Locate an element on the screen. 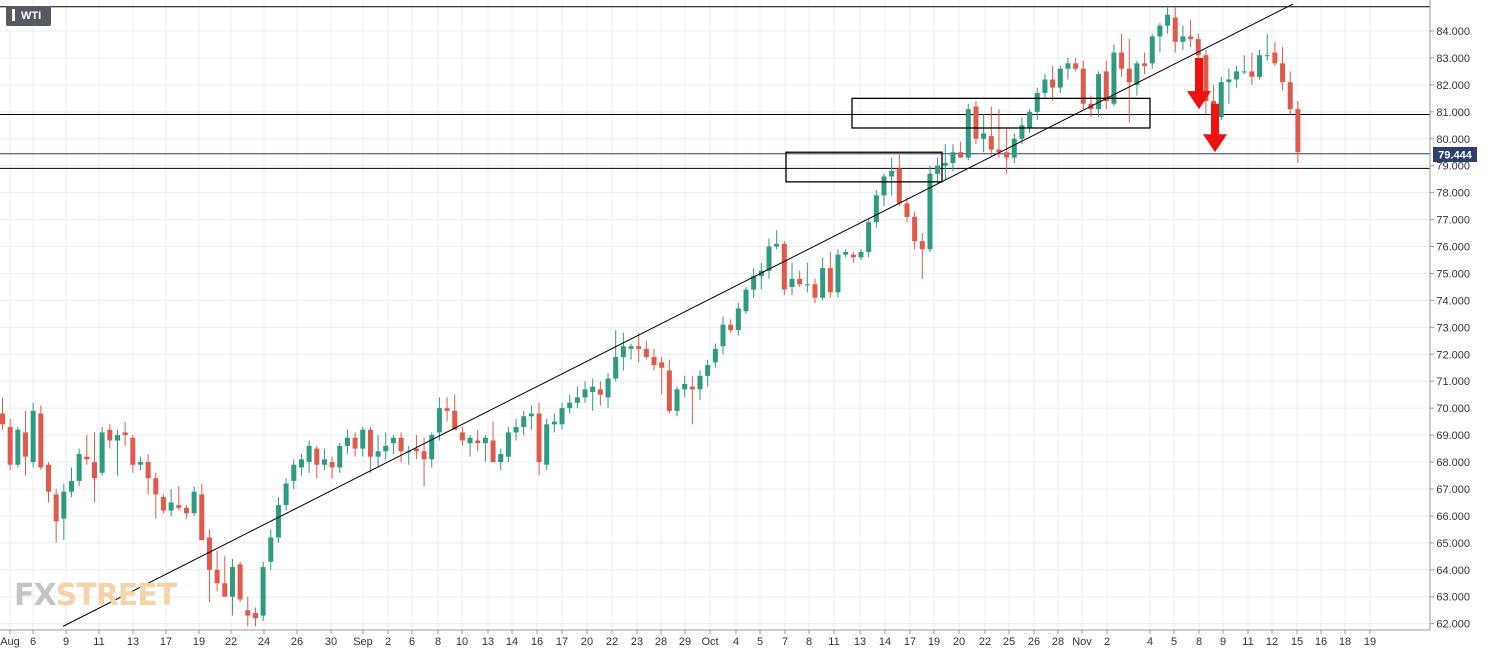  x-tick-label: 12 is located at coordinates (1272, 642).